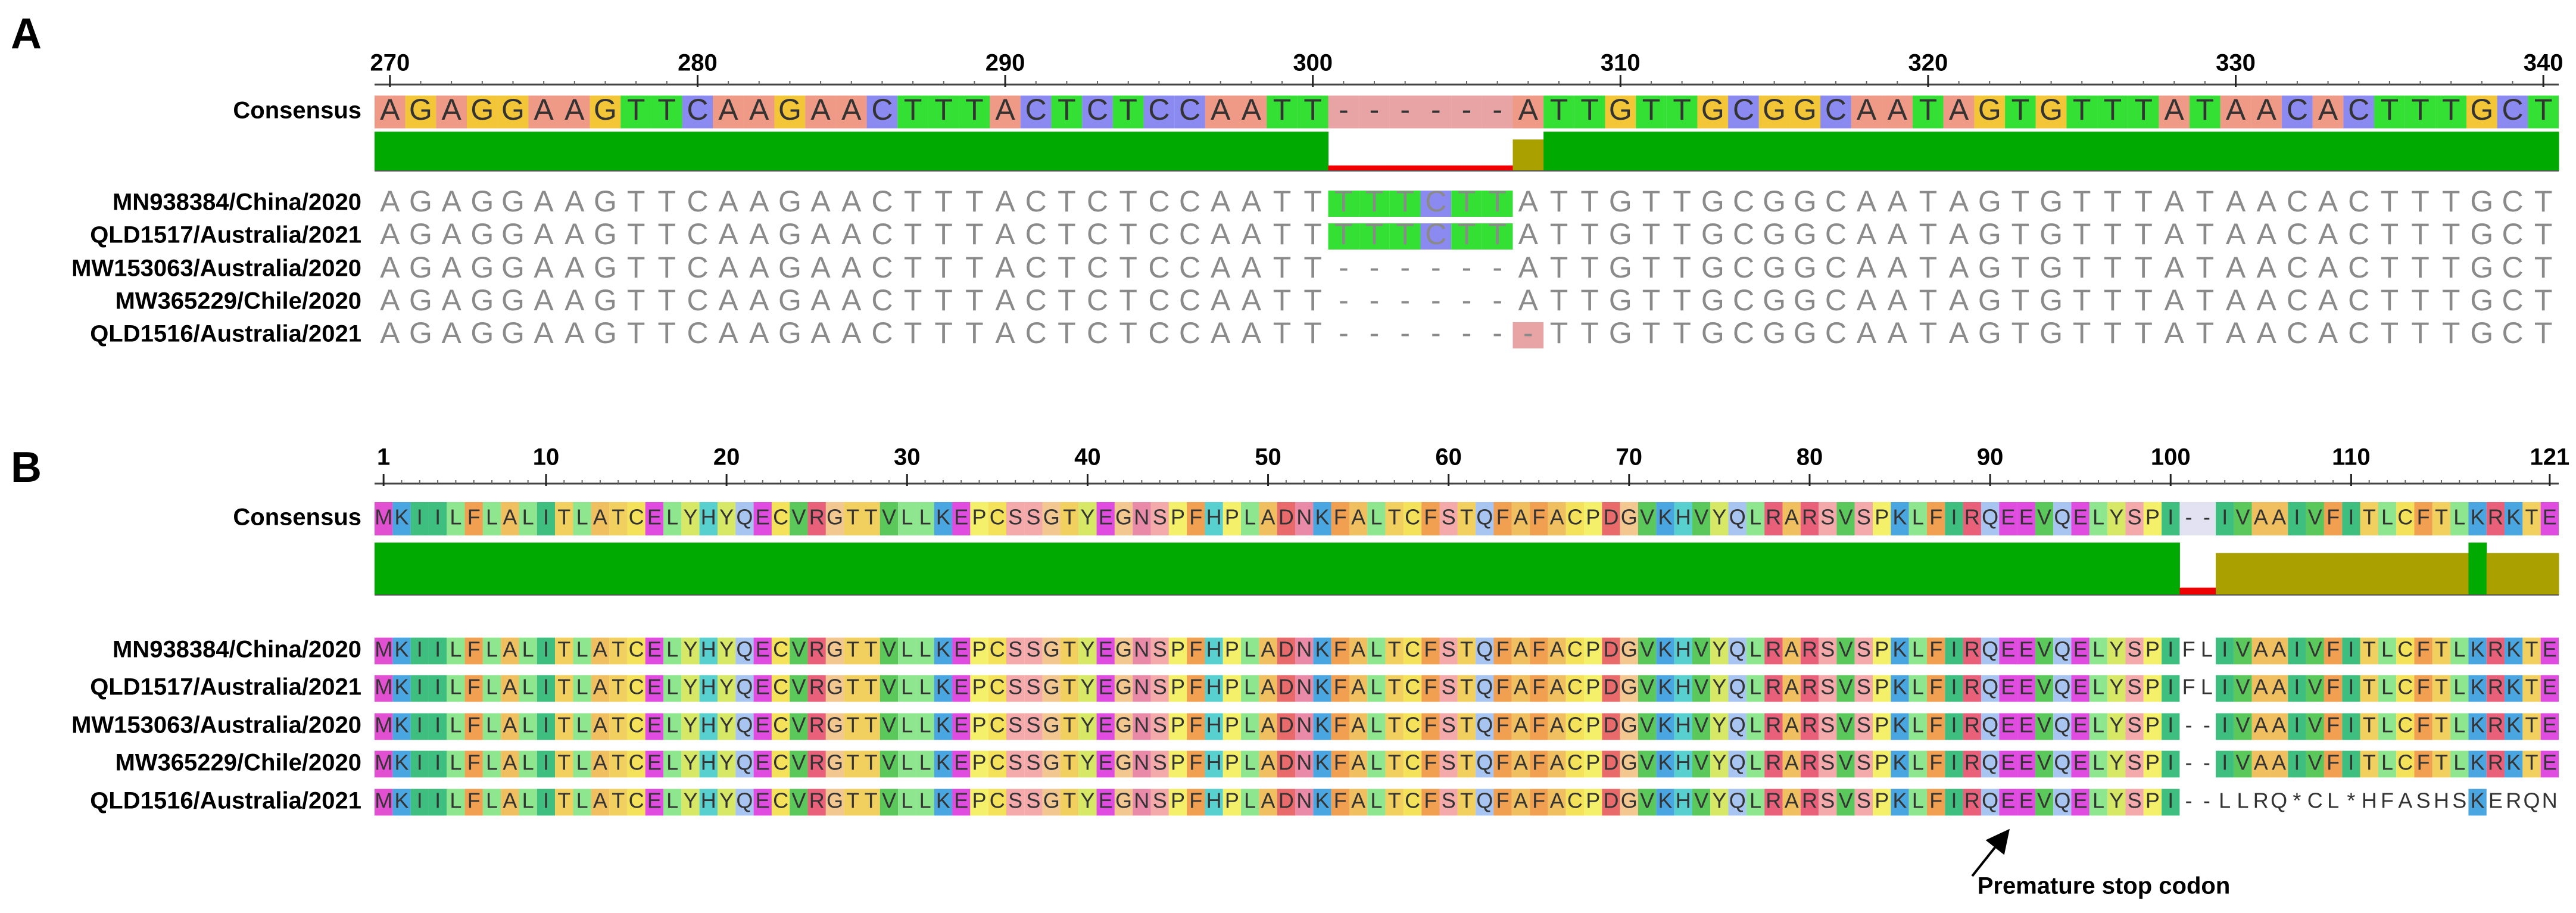 The width and height of the screenshot is (2576, 913). Describe the element at coordinates (2104, 886) in the screenshot. I see `annotation: Premature stop codon` at that location.